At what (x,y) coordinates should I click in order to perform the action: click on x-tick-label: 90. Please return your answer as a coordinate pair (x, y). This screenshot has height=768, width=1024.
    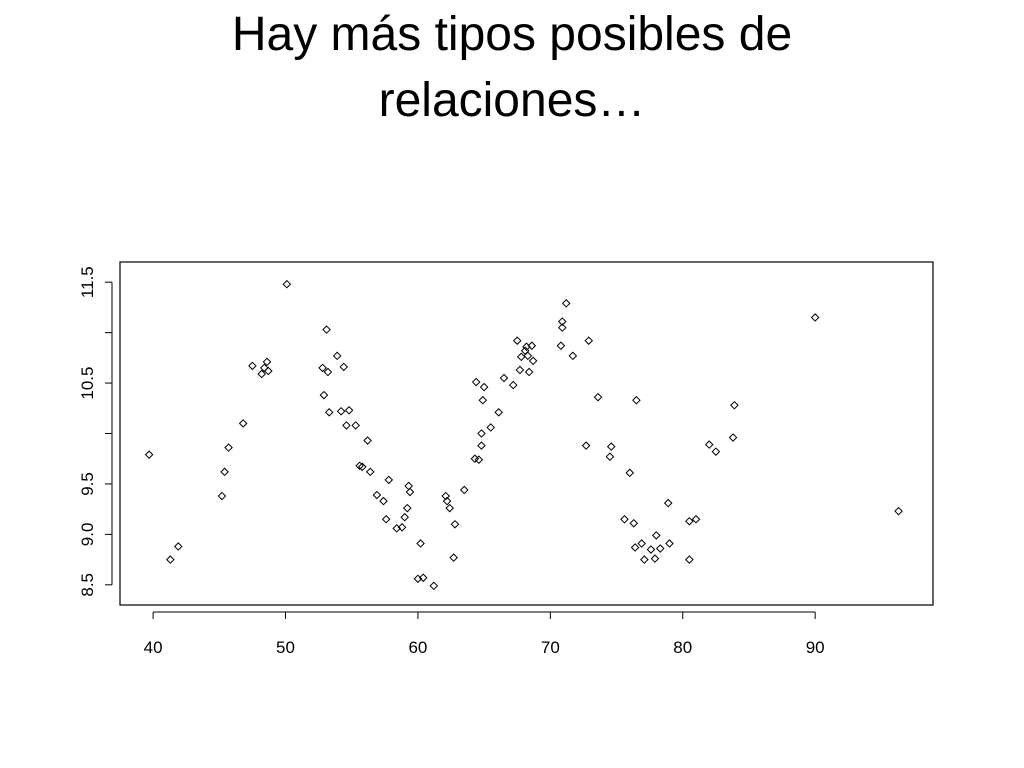
    Looking at the image, I should click on (815, 647).